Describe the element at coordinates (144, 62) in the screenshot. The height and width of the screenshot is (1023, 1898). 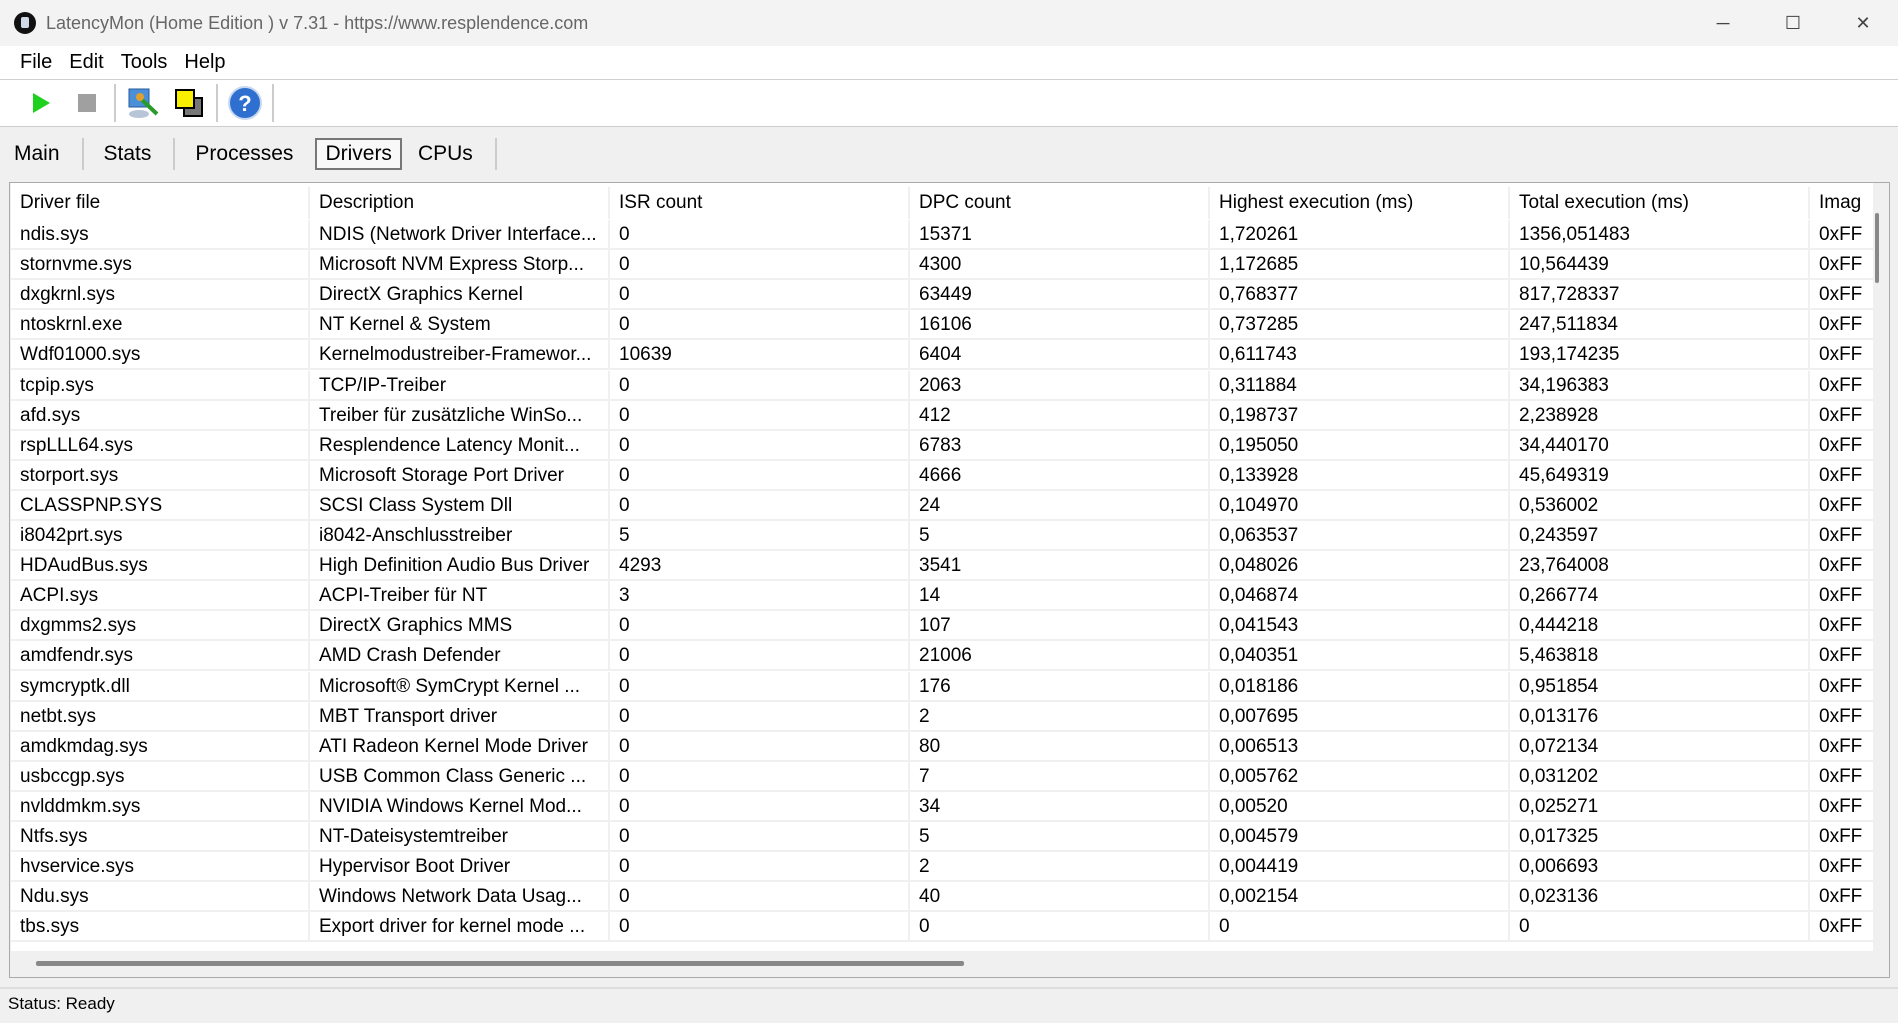
I see `menu-tools: Tools` at that location.